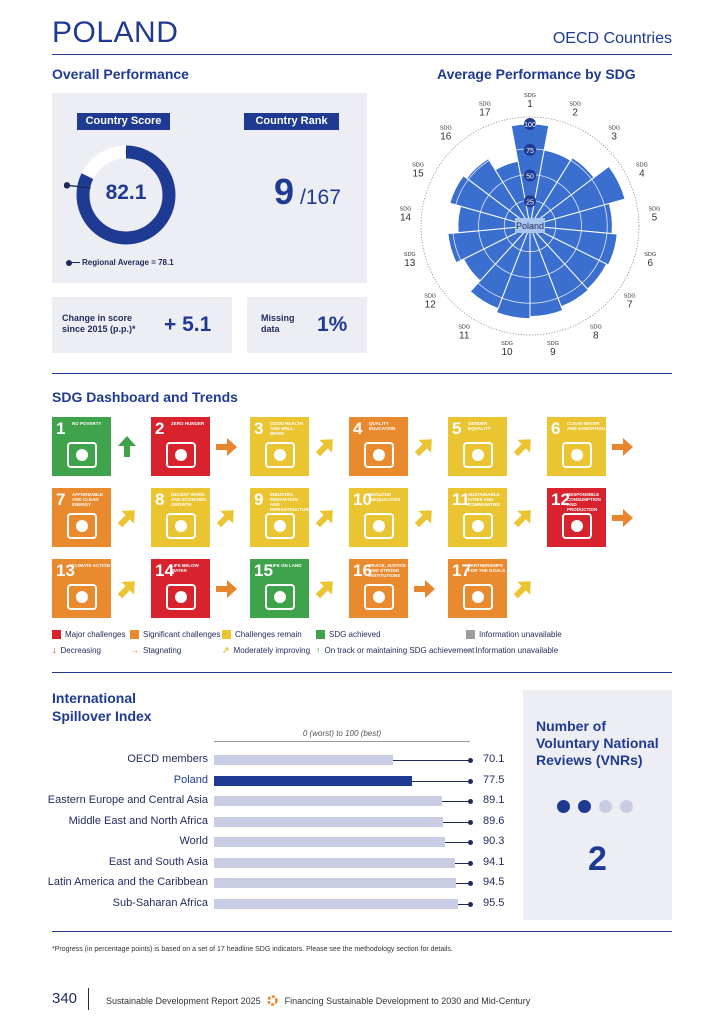 This screenshot has height=1024, width=724. What do you see at coordinates (494, 882) in the screenshot?
I see `spillover-value: 94.5` at bounding box center [494, 882].